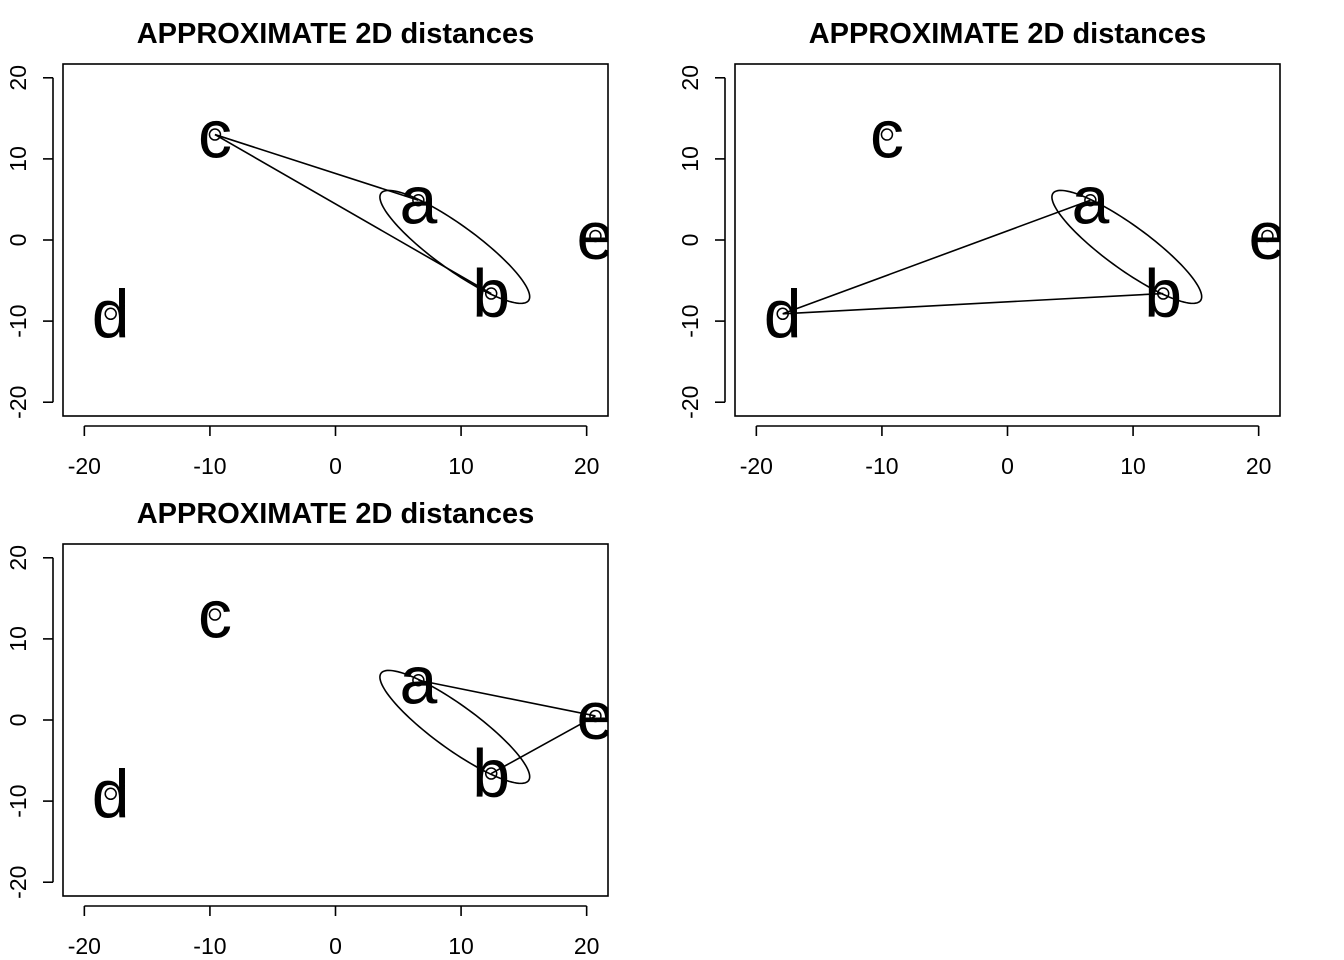  I want to click on connection-d-b, so click(973, 303).